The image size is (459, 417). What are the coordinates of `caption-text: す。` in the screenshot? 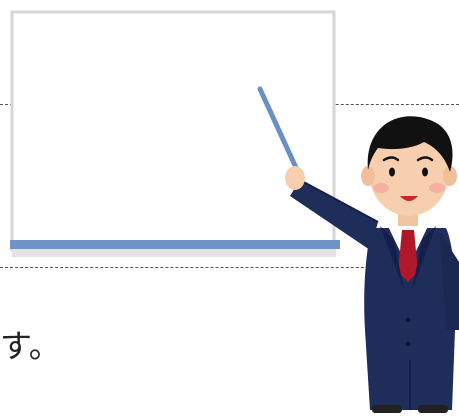 It's located at (30, 346).